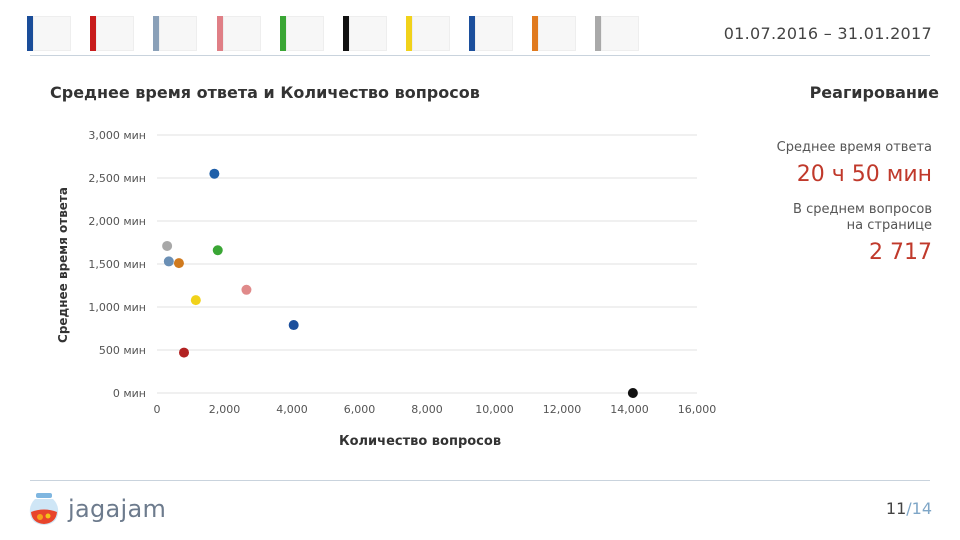  Describe the element at coordinates (427, 409) in the screenshot. I see `x-tick-label: 8,000` at that location.